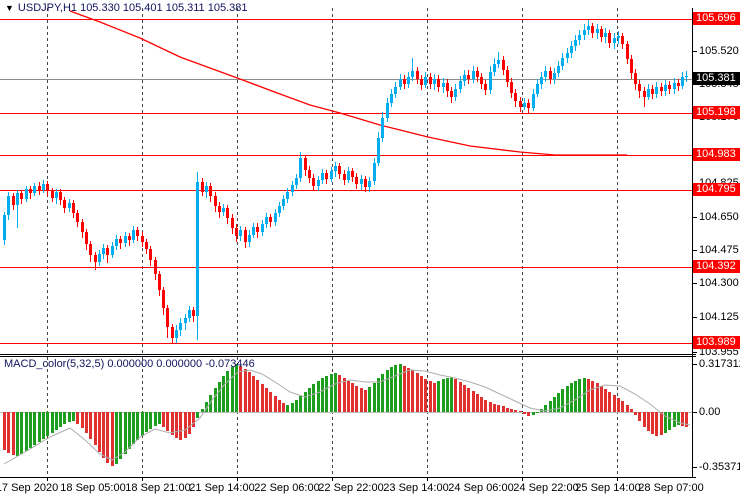 Image resolution: width=740 pixels, height=500 pixels. I want to click on dropdown-arrow-icon: ▼, so click(9, 8).